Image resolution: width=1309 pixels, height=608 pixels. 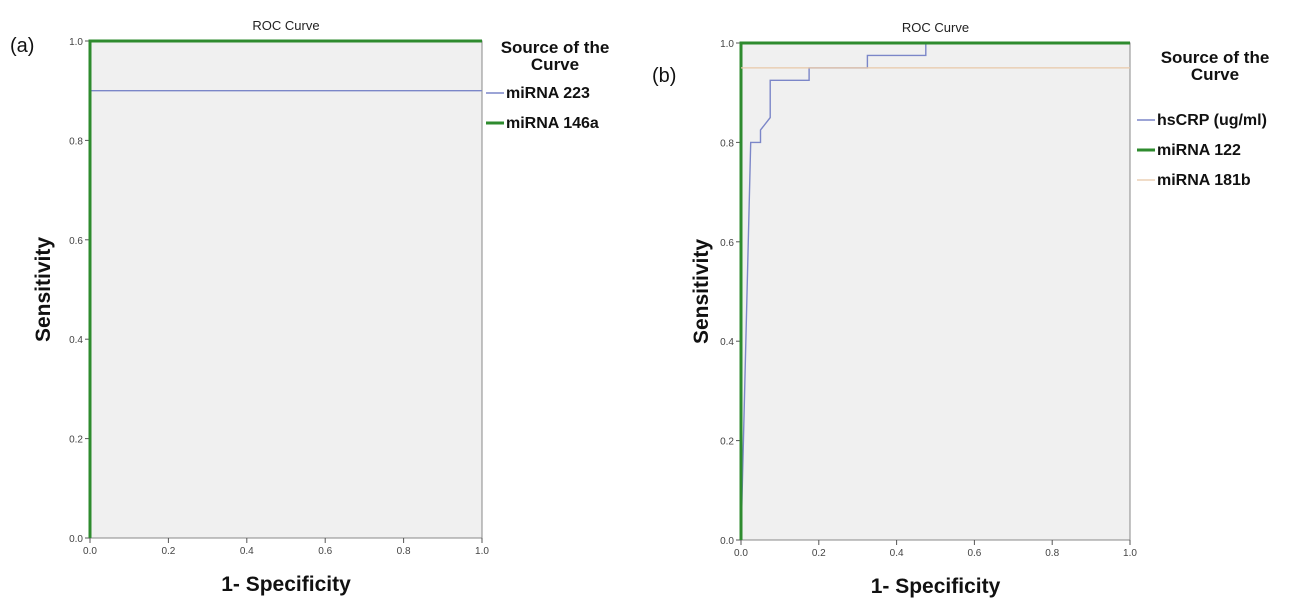 I want to click on legend-label: miRNA 122, so click(x=1199, y=150).